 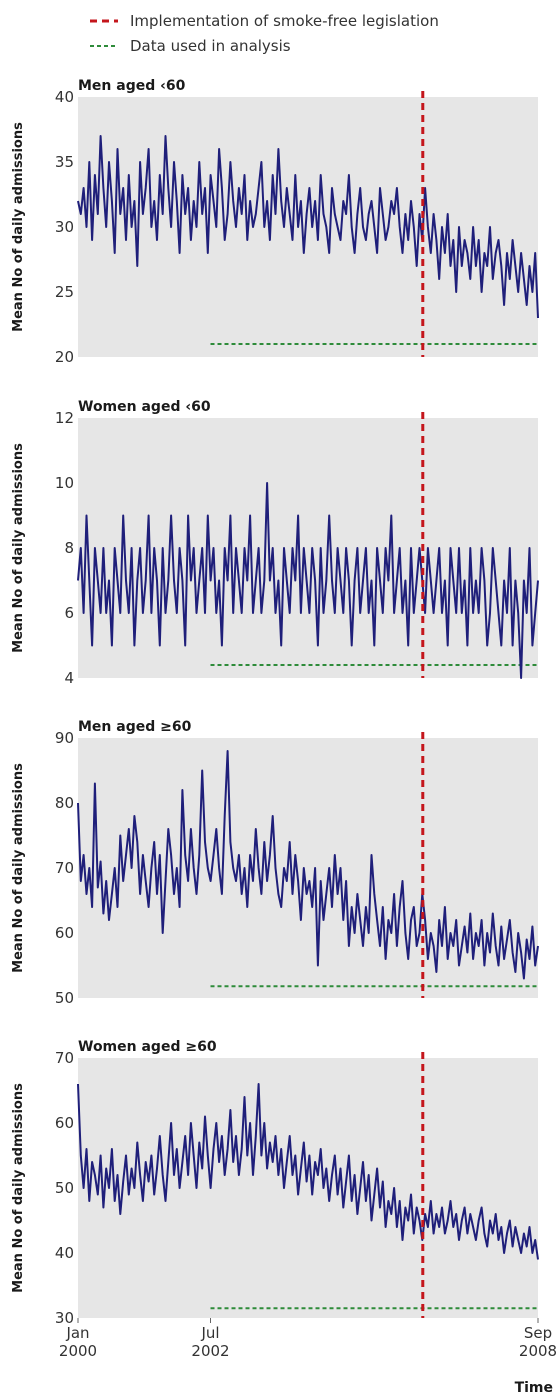 I want to click on legend-intervention-label: Implementation of smoke-free legislation, so click(x=284, y=21).